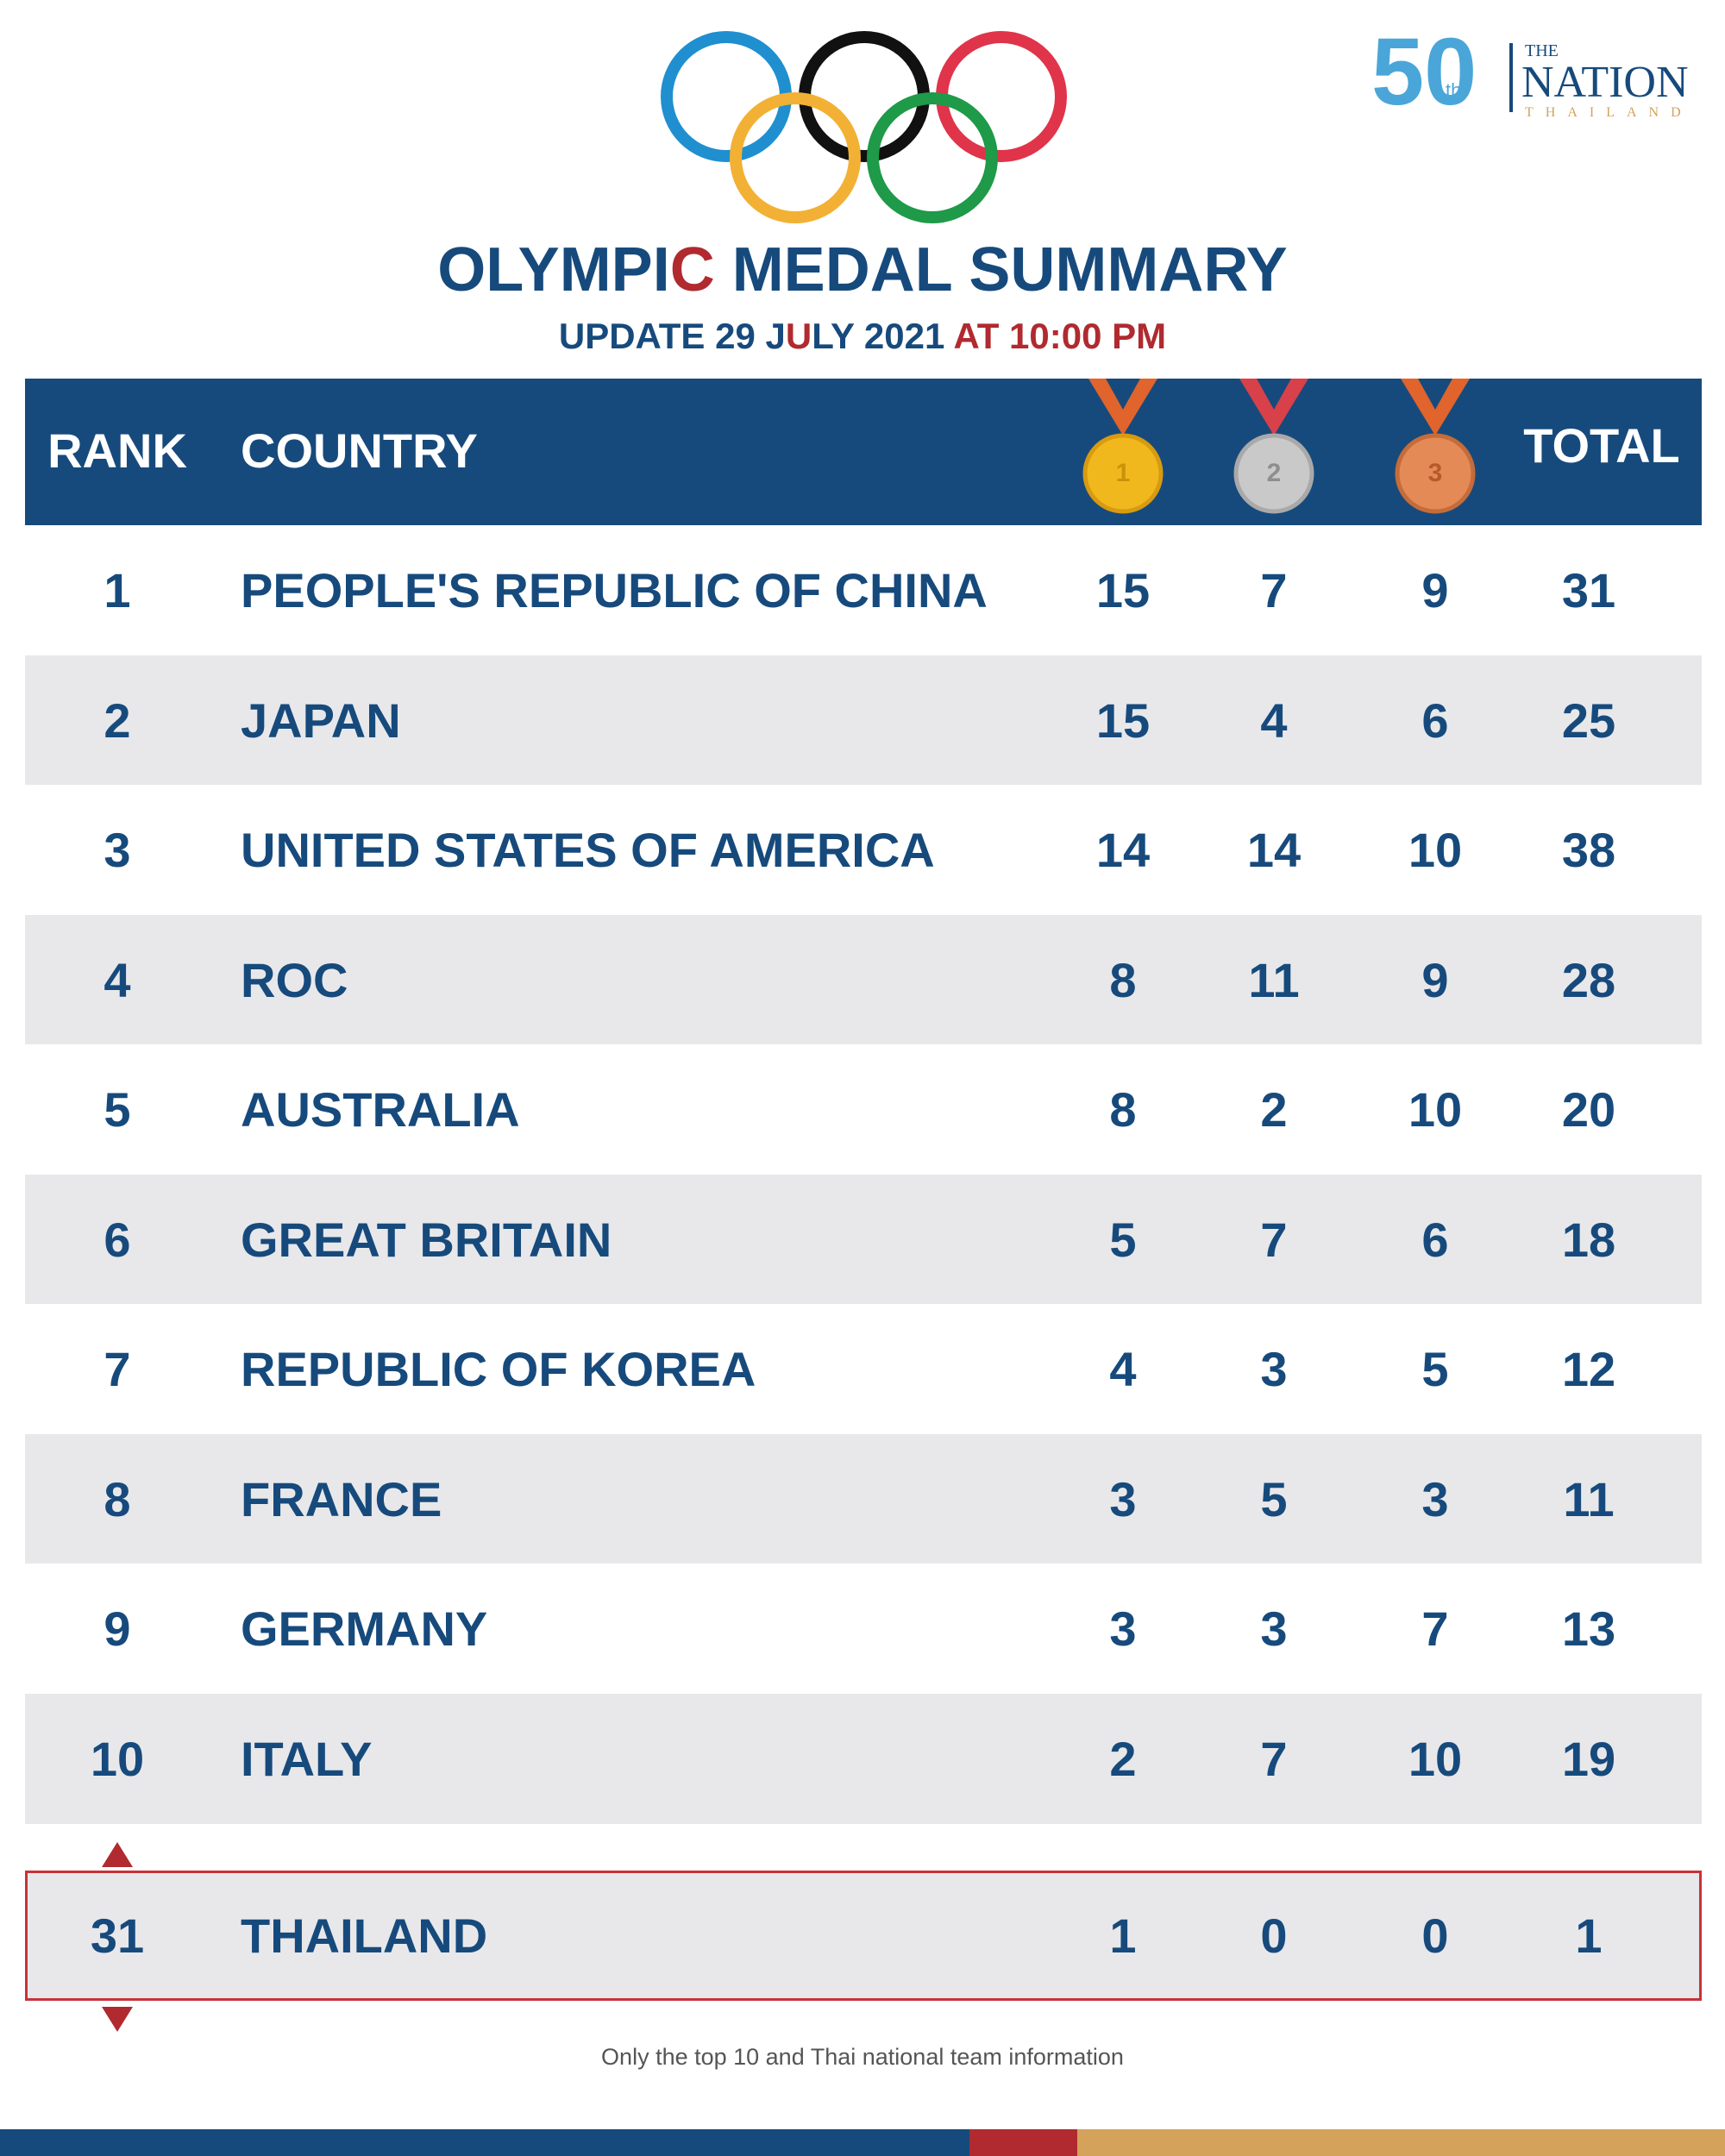 This screenshot has height=2156, width=1725. What do you see at coordinates (1589, 590) in the screenshot?
I see `total: 31` at bounding box center [1589, 590].